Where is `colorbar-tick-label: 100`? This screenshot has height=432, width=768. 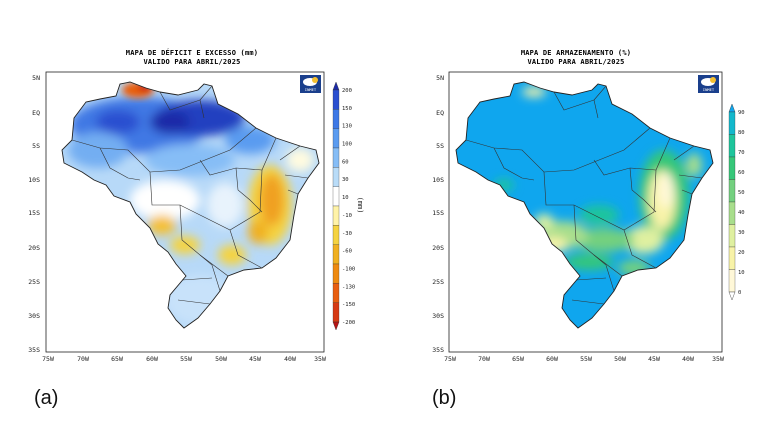 colorbar-tick-label: 100 is located at coordinates (347, 145).